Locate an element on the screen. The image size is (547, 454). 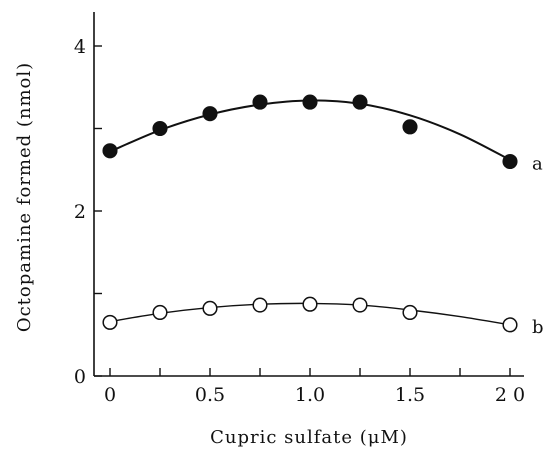
series-labels: ab is located at coordinates (538, 246).